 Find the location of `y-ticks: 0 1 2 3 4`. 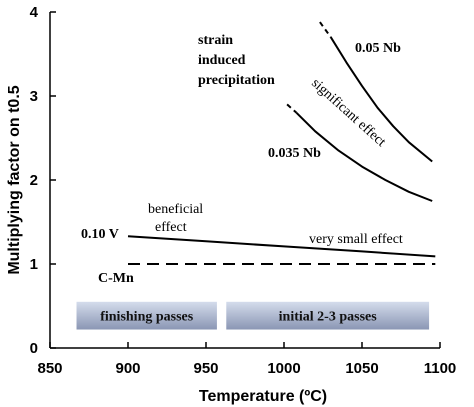

y-ticks: 0 1 2 3 4 is located at coordinates (43, 180).